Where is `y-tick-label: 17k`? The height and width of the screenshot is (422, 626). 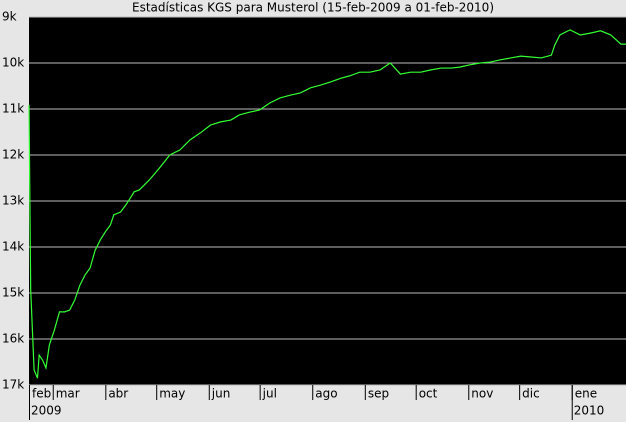 y-tick-label: 17k is located at coordinates (13, 385).